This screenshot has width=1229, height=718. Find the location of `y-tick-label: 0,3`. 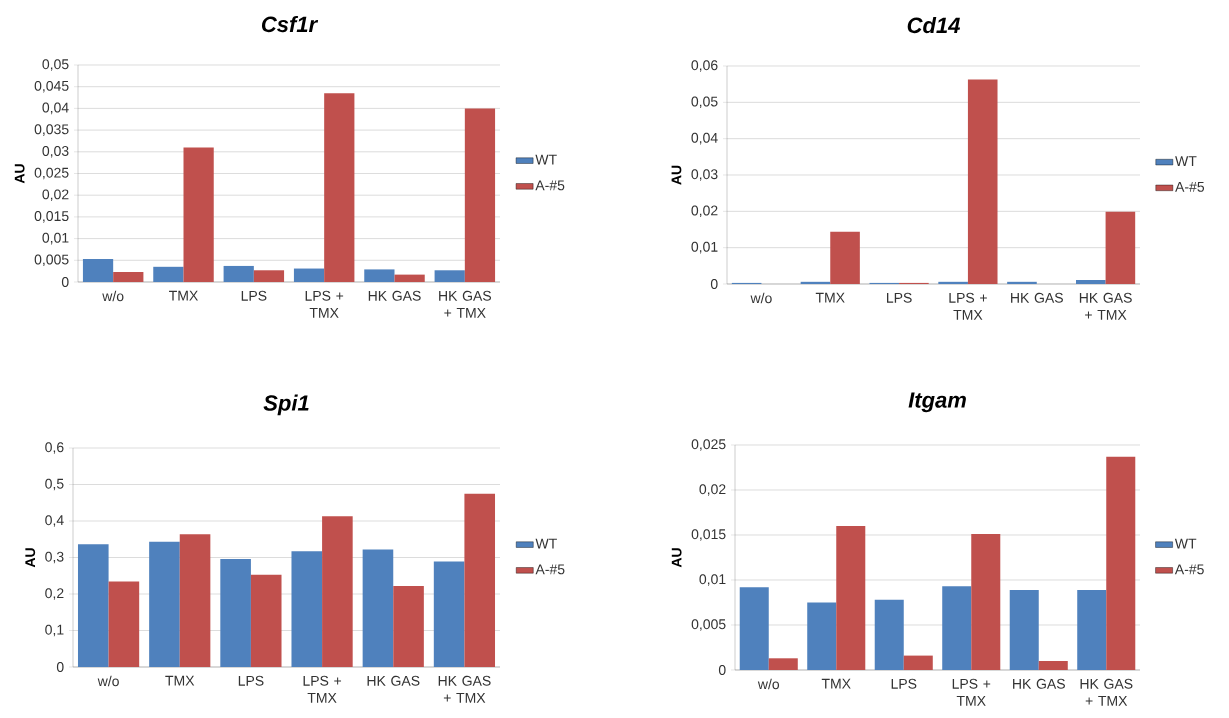

y-tick-label: 0,3 is located at coordinates (54, 557).